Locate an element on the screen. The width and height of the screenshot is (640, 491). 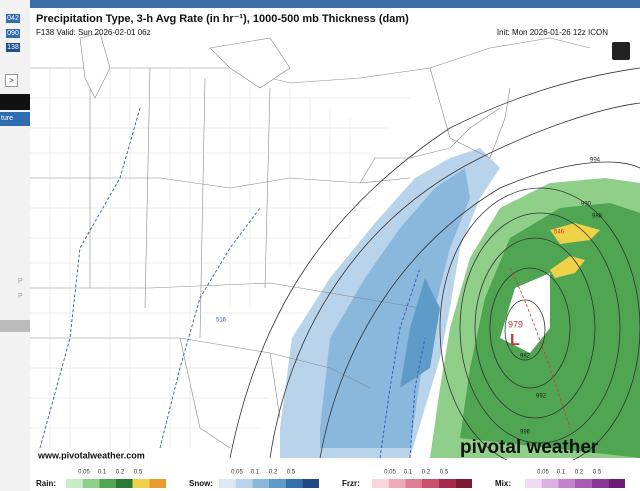
contour-label: 546 is located at coordinates (559, 233).